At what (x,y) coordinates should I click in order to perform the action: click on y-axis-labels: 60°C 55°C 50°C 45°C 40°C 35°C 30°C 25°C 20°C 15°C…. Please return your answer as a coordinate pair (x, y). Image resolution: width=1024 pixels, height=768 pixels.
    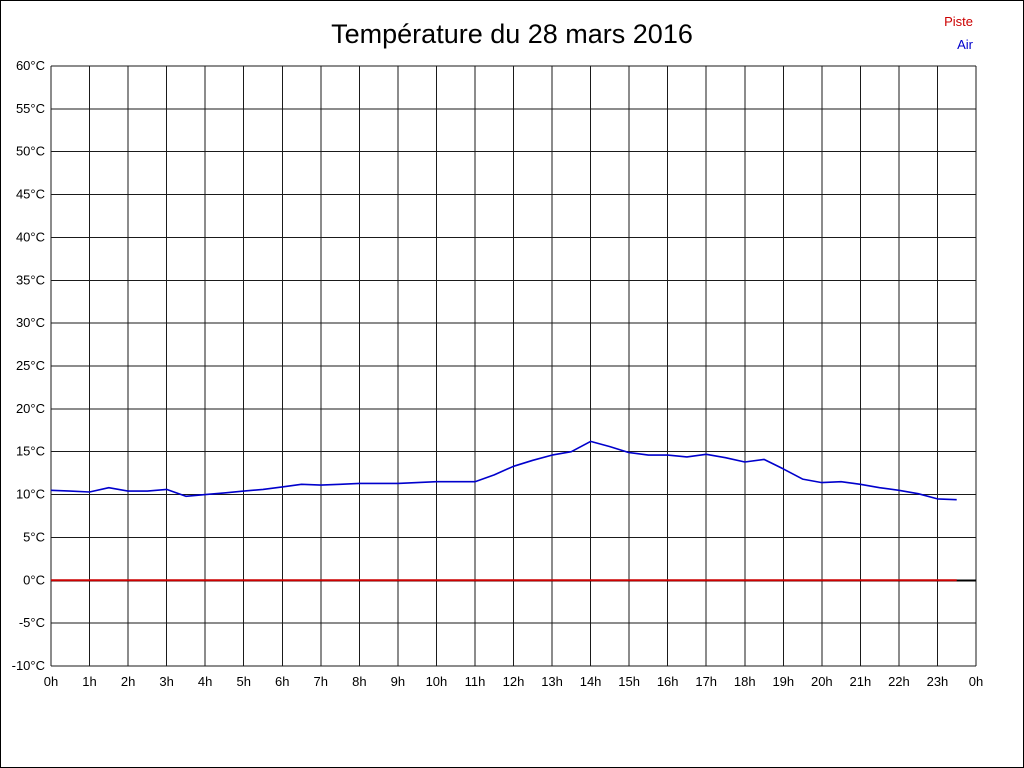
    Looking at the image, I should click on (28, 365).